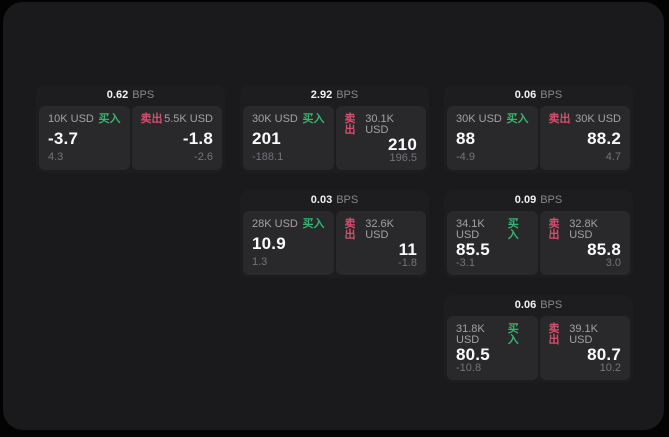  I want to click on sell-sub-value: -2.6, so click(203, 157).